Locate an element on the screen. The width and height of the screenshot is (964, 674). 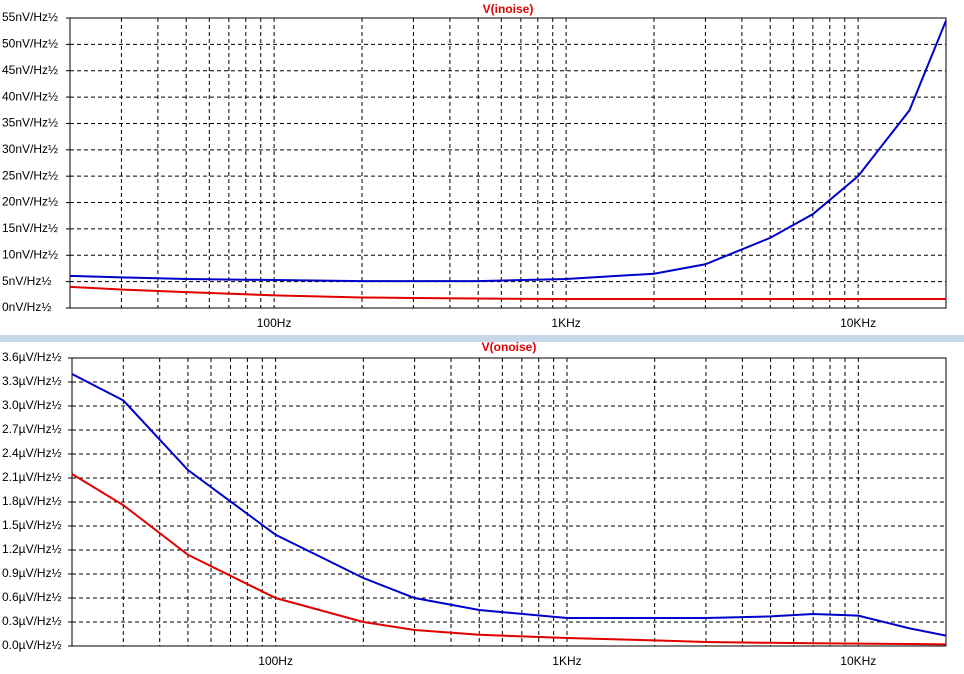
y-tick-label: 2.7µV/Hz½ is located at coordinates (32, 429).